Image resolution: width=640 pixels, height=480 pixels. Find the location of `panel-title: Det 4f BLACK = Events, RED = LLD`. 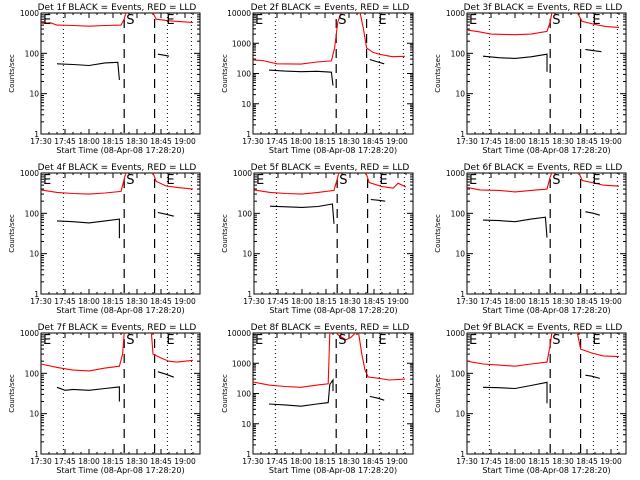

panel-title: Det 4f BLACK = Events, RED = LLD is located at coordinates (117, 168).